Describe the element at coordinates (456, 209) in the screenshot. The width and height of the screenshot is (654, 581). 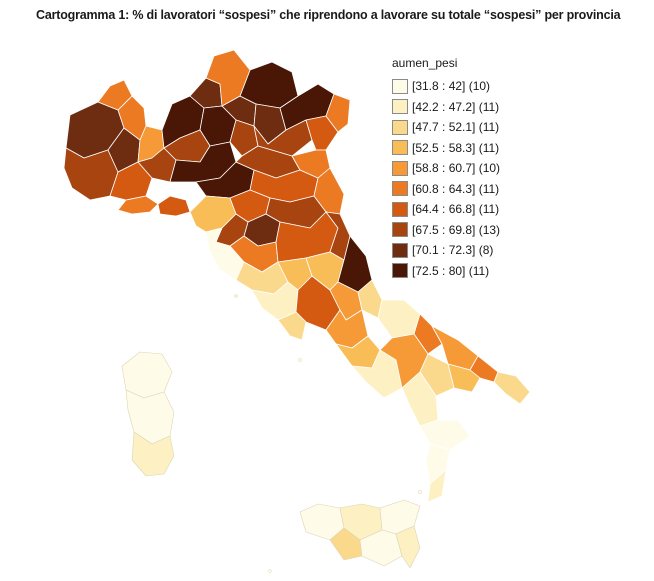
I see `legend-label: [64.4 : 66.8] (11)` at that location.